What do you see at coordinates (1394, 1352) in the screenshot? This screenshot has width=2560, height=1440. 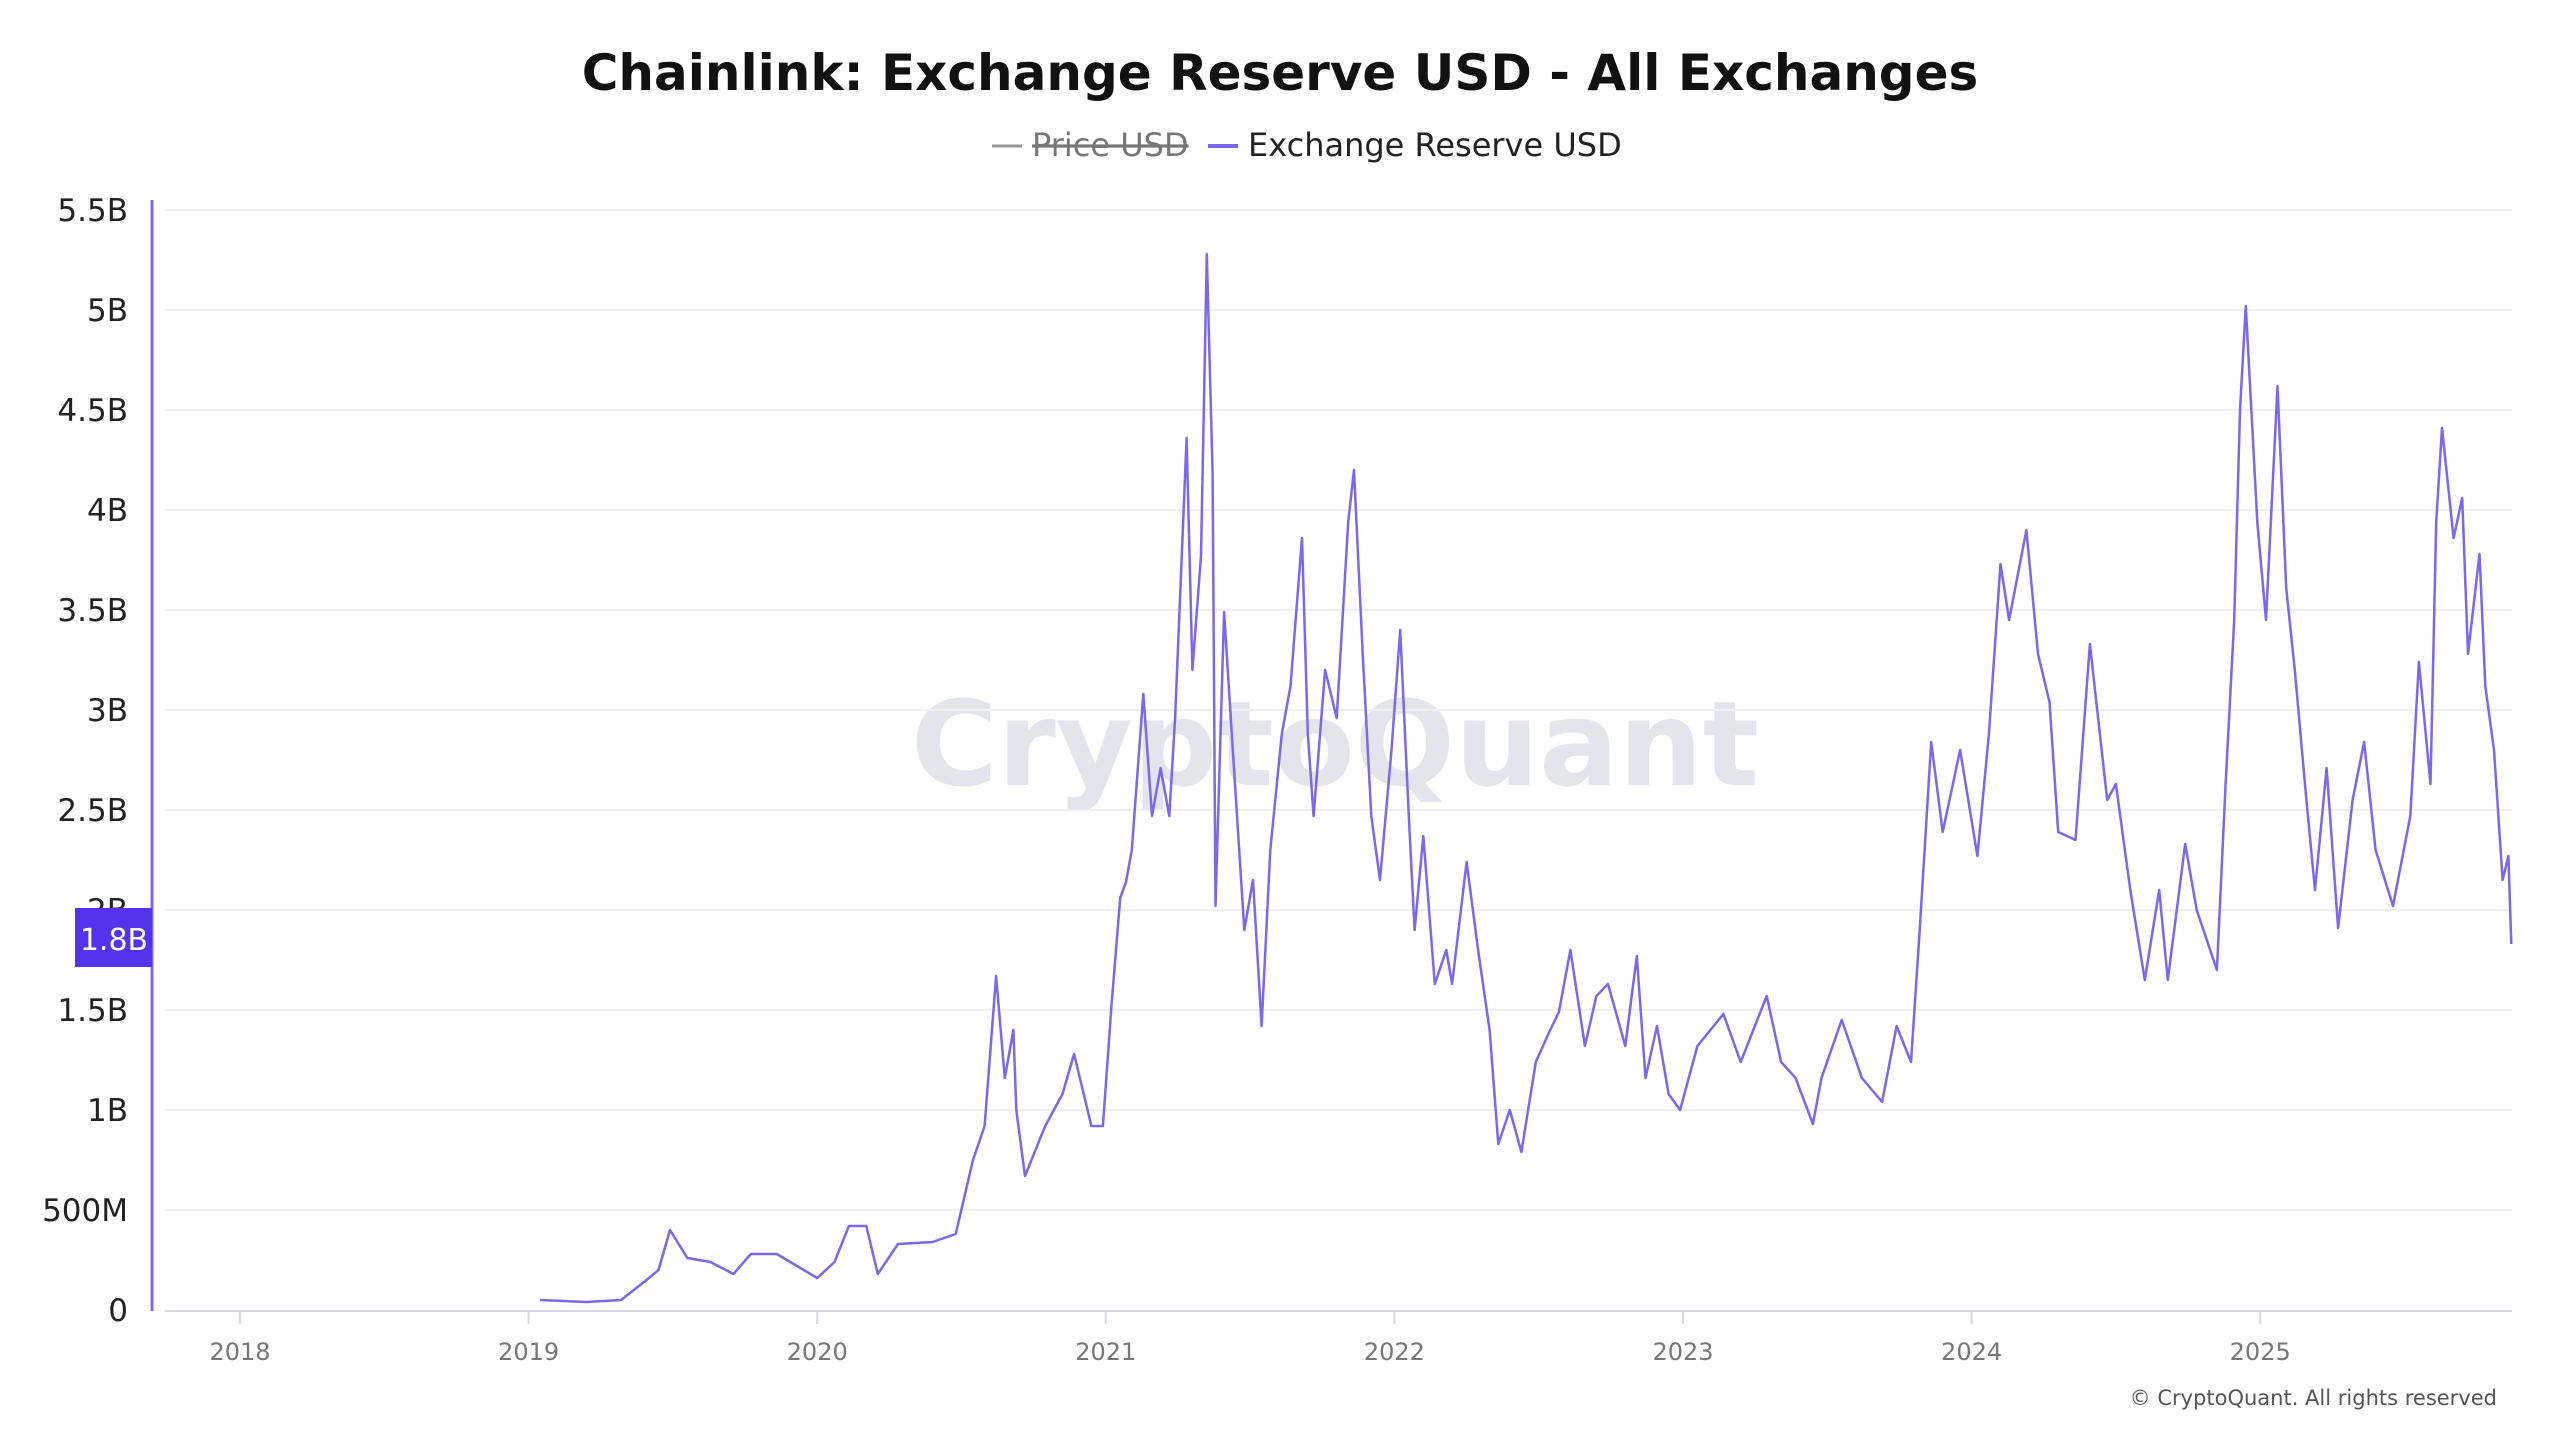 I see `x-tick-label: 2022` at bounding box center [1394, 1352].